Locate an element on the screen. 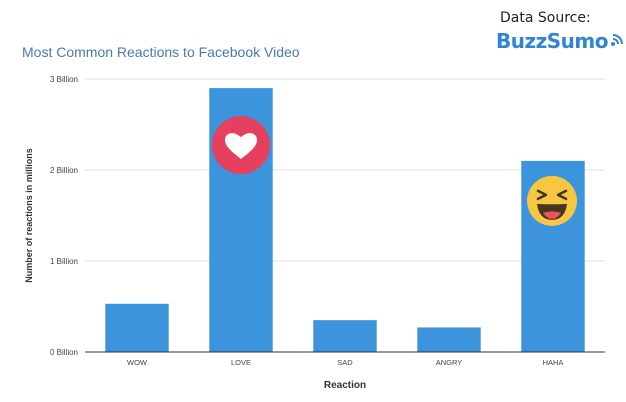 The height and width of the screenshot is (402, 626). bar-sad is located at coordinates (345, 336).